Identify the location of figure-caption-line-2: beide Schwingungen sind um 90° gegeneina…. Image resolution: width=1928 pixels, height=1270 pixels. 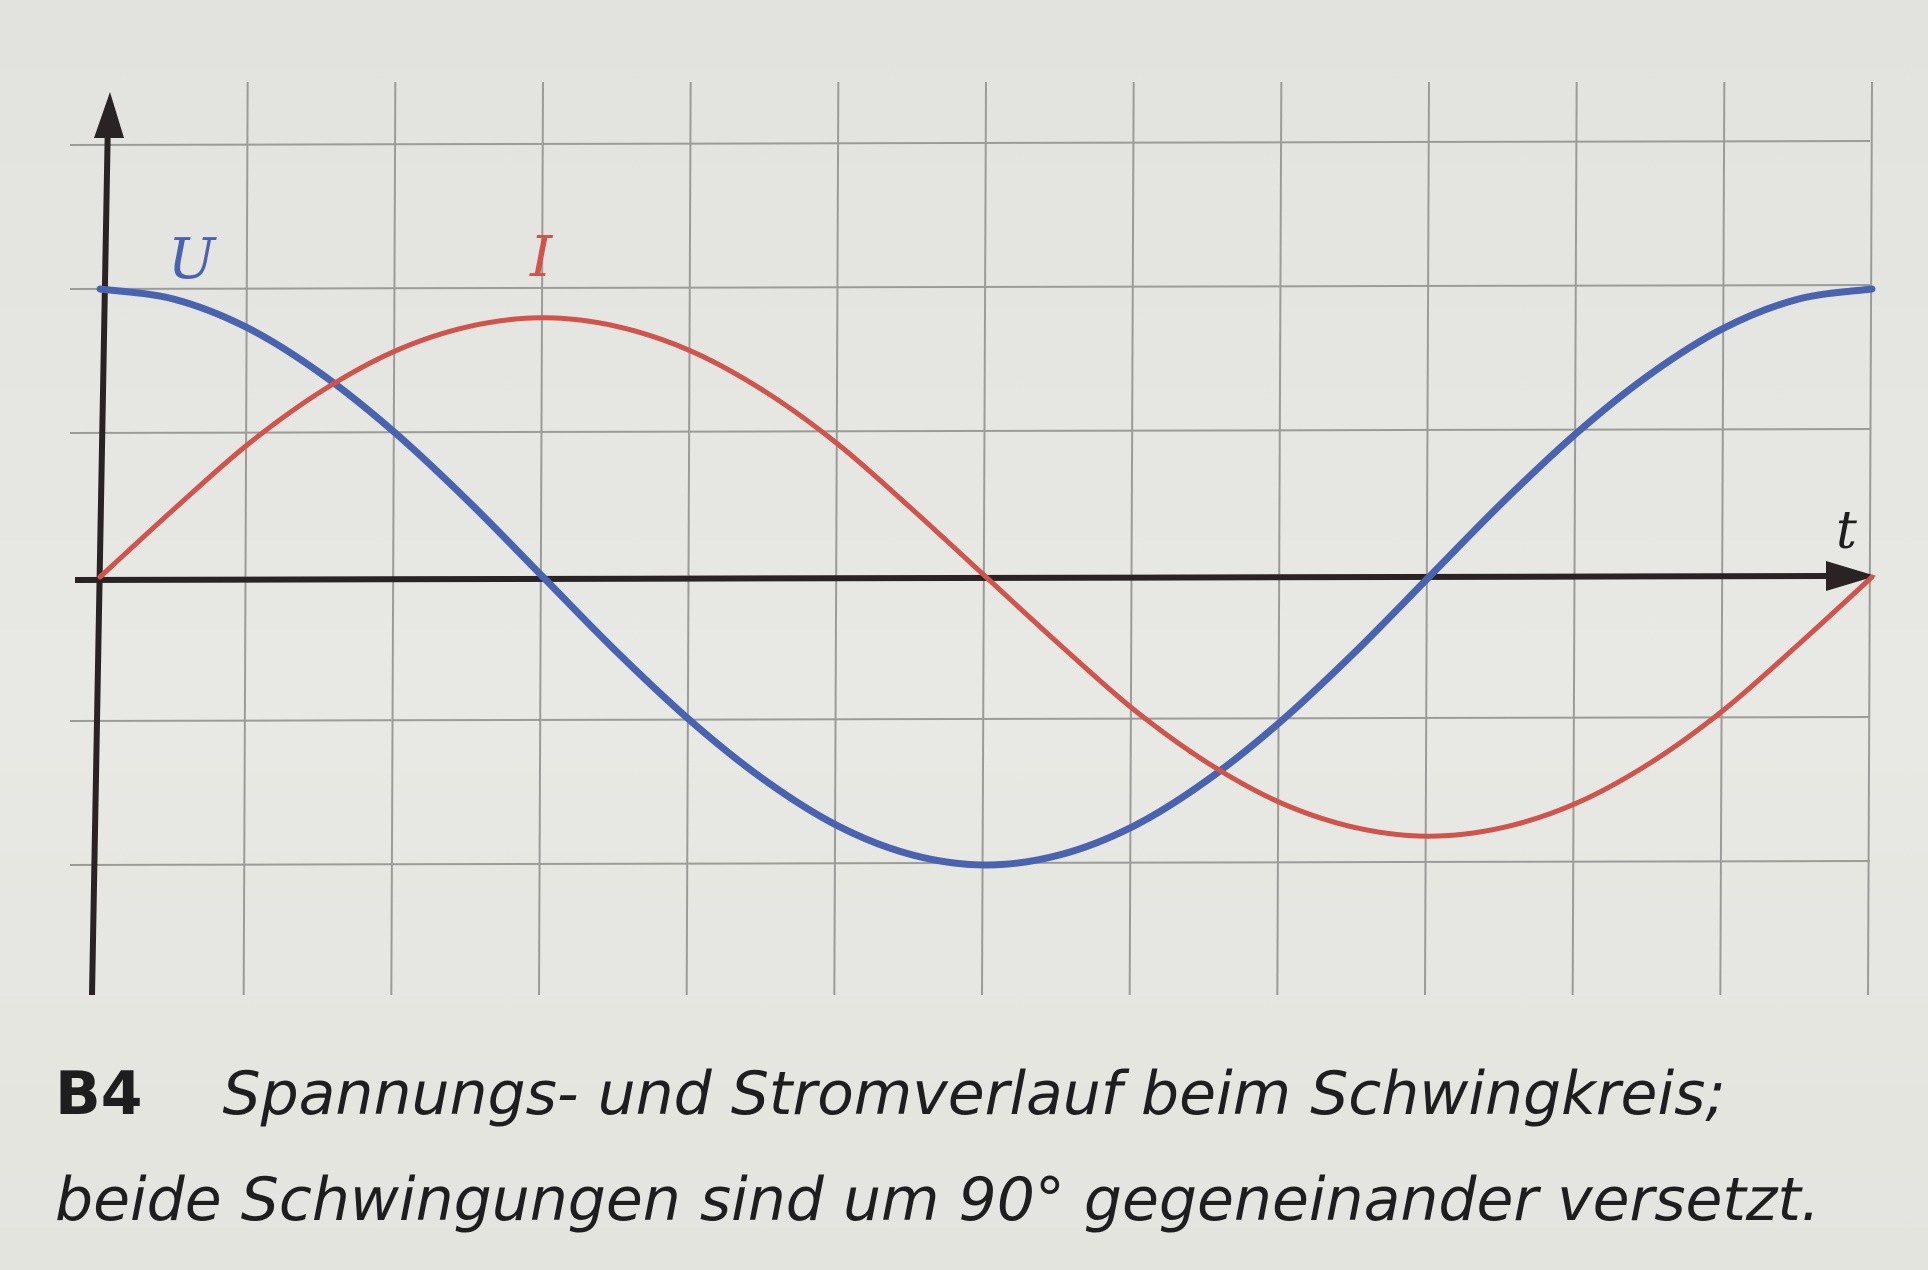
(937, 1200).